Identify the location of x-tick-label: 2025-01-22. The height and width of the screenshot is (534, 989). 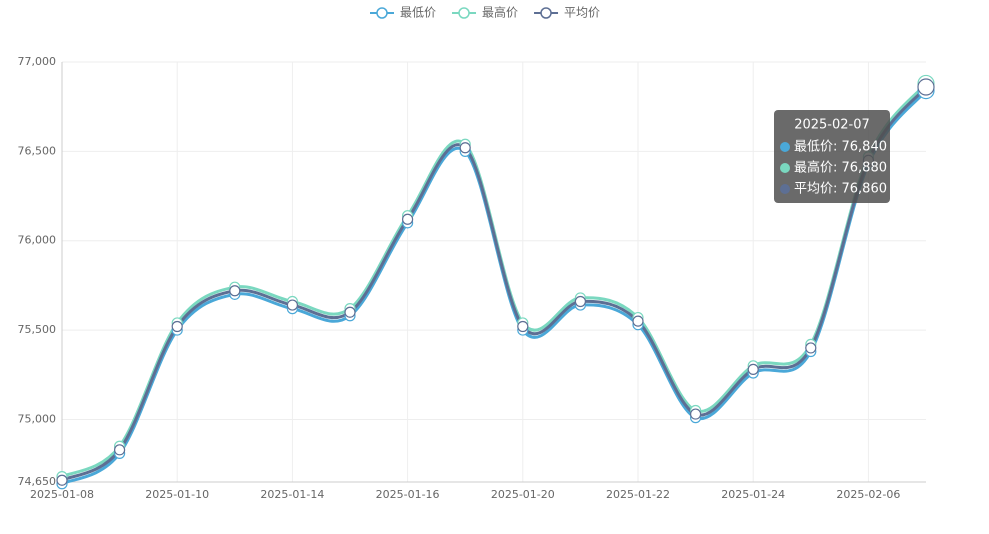
(638, 494).